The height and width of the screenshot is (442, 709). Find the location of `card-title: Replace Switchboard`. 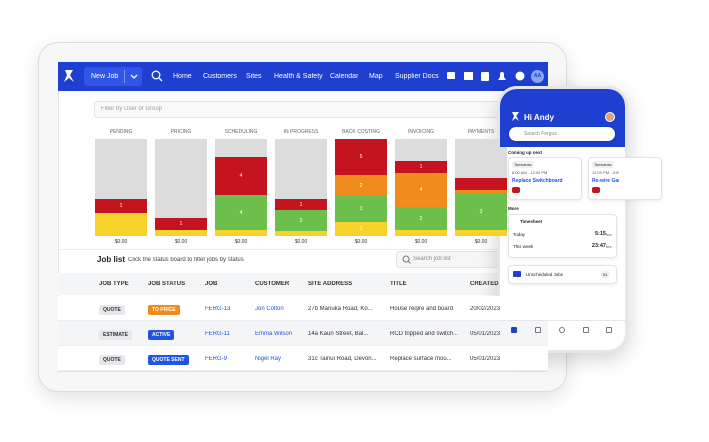

card-title: Replace Switchboard is located at coordinates (537, 181).